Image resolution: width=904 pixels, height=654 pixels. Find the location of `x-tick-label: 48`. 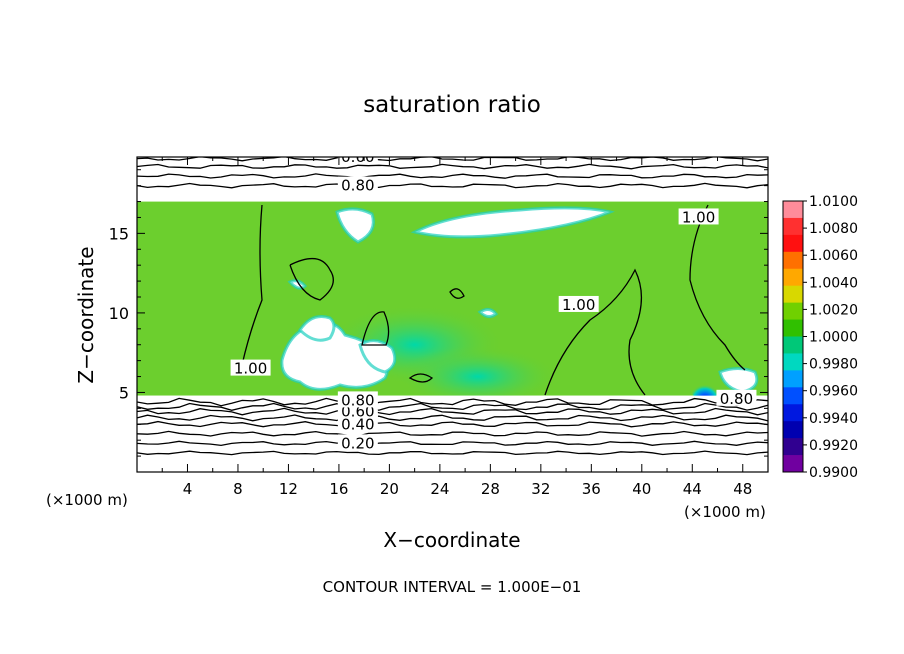

x-tick-label: 48 is located at coordinates (742, 489).